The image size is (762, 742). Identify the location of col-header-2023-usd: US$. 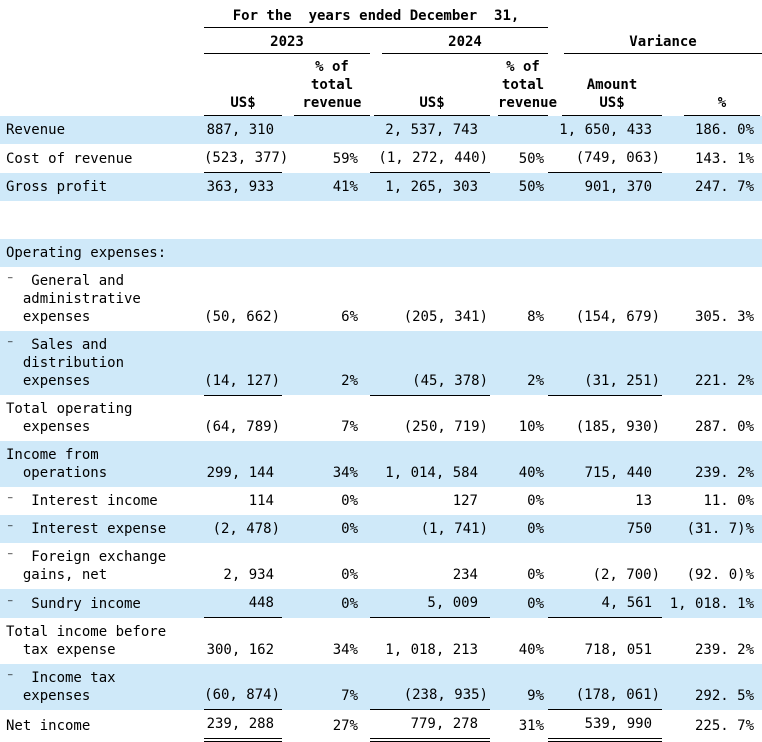
(243, 85).